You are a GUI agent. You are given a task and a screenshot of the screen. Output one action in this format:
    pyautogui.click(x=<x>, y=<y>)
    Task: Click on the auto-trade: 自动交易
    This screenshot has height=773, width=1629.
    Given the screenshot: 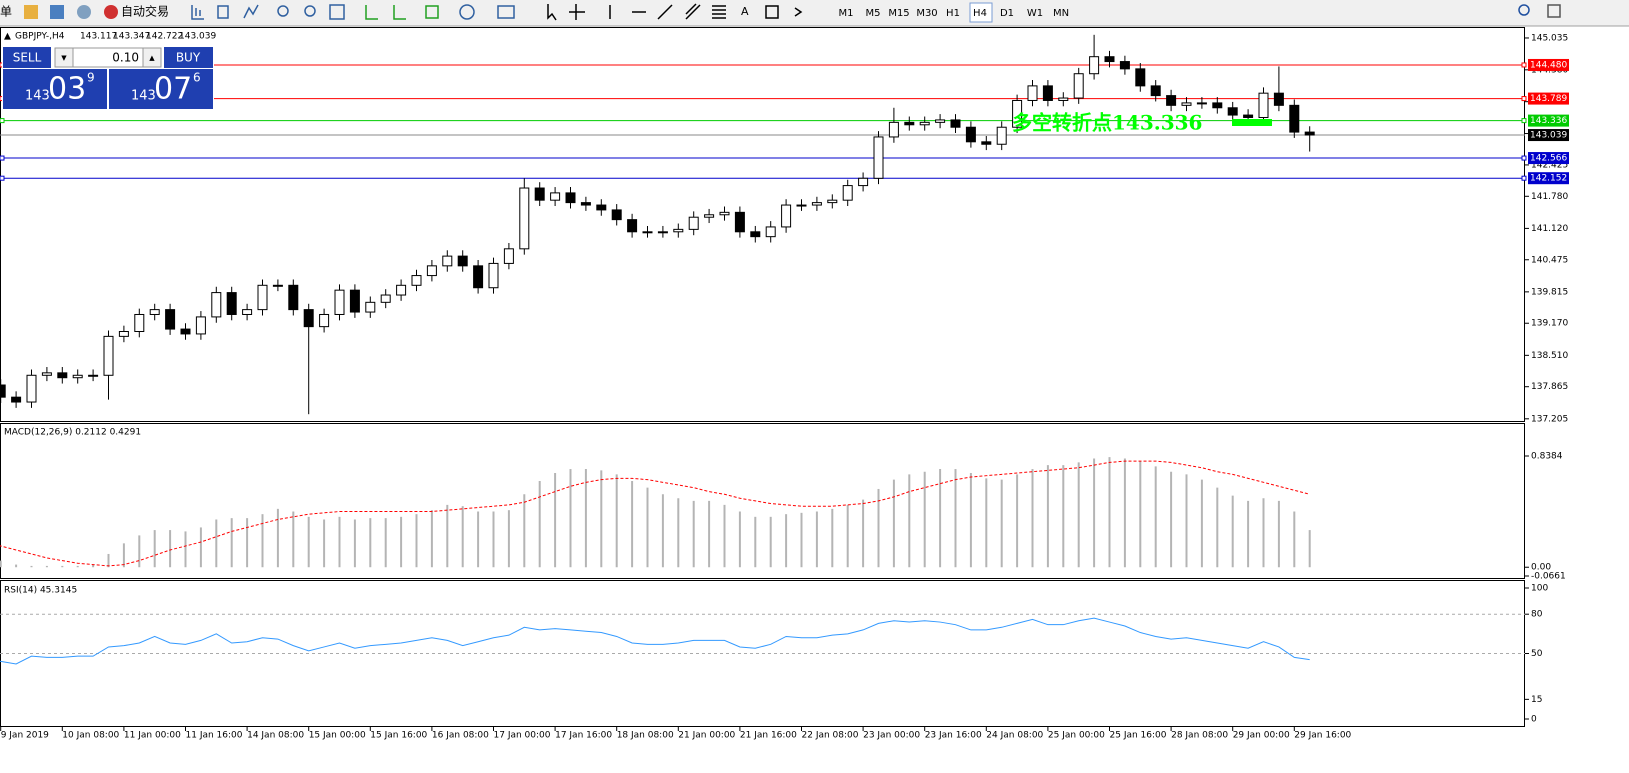 What is the action you would take?
    pyautogui.click(x=145, y=11)
    